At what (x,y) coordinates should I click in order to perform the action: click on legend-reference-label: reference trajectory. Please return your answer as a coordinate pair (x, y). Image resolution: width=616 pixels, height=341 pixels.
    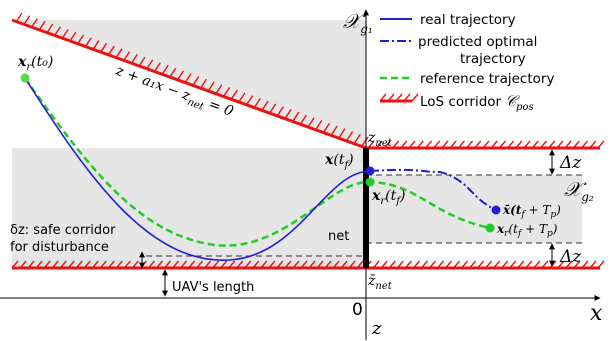
    Looking at the image, I should click on (487, 79).